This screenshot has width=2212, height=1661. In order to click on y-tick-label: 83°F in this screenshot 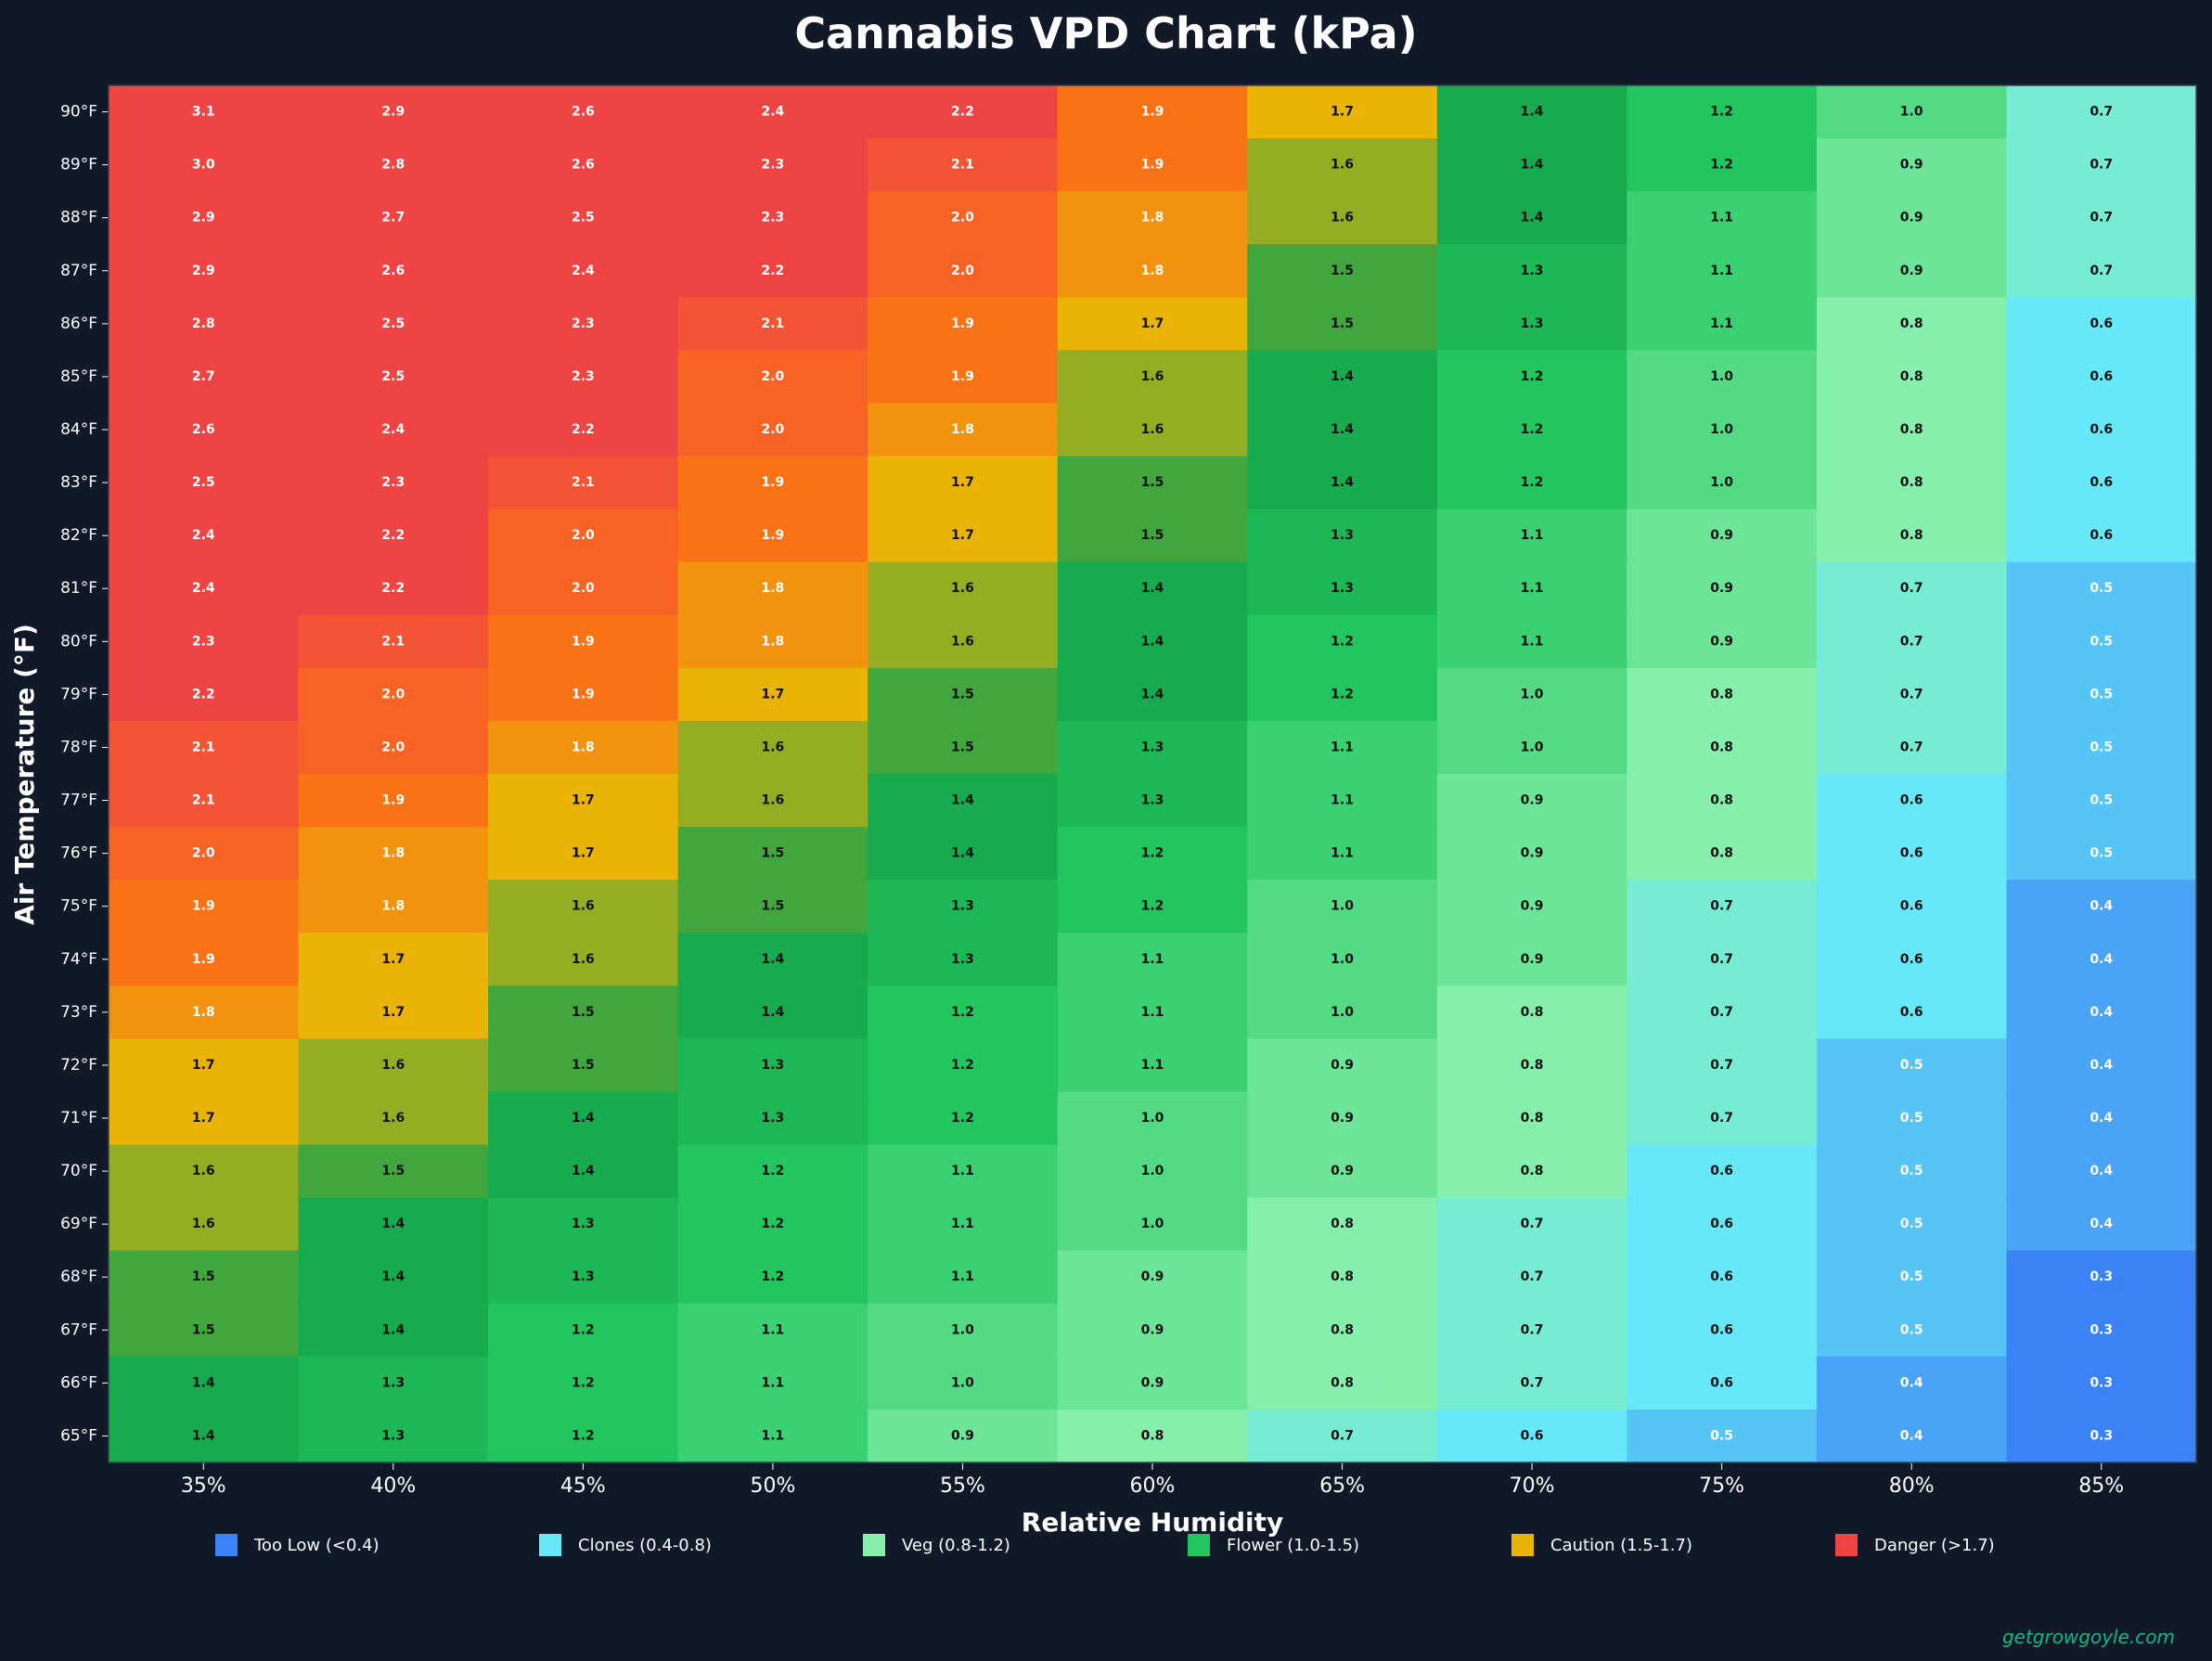, I will do `click(78, 482)`.